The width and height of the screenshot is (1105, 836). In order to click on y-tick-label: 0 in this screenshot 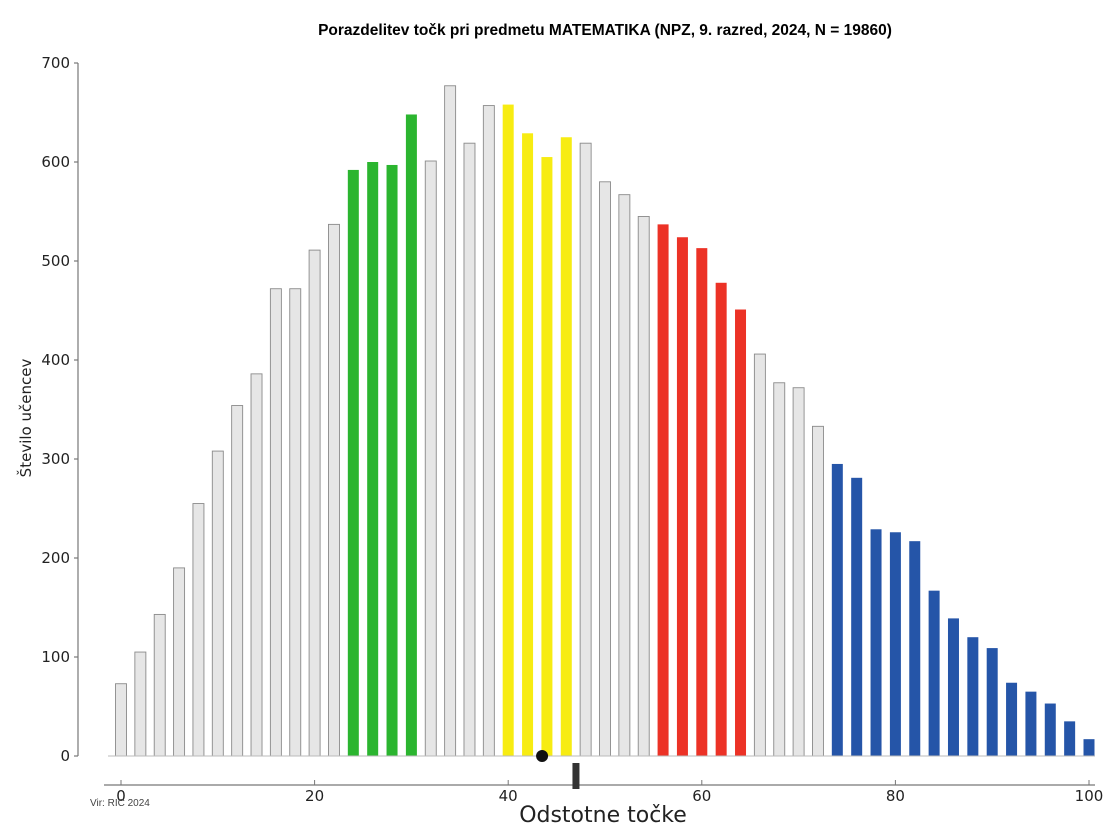, I will do `click(65, 756)`.